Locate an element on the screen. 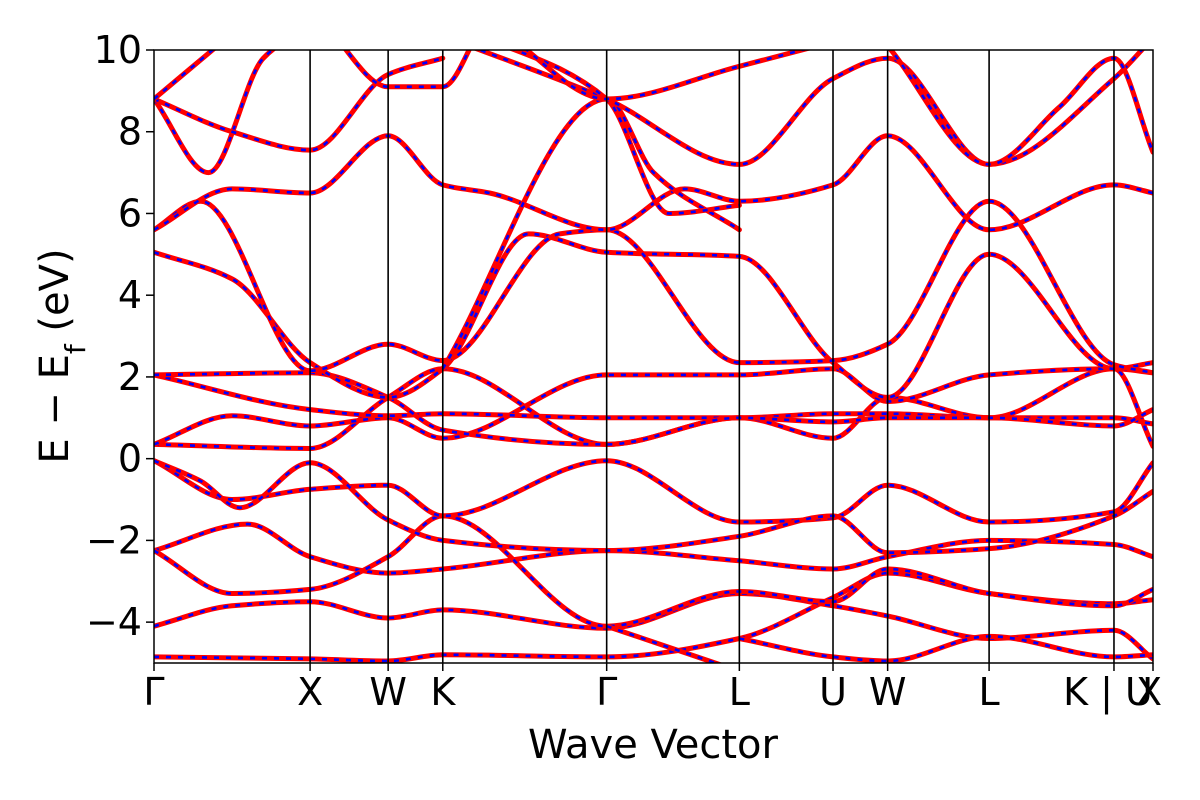  y-tick-label: 10 is located at coordinates (118, 50).